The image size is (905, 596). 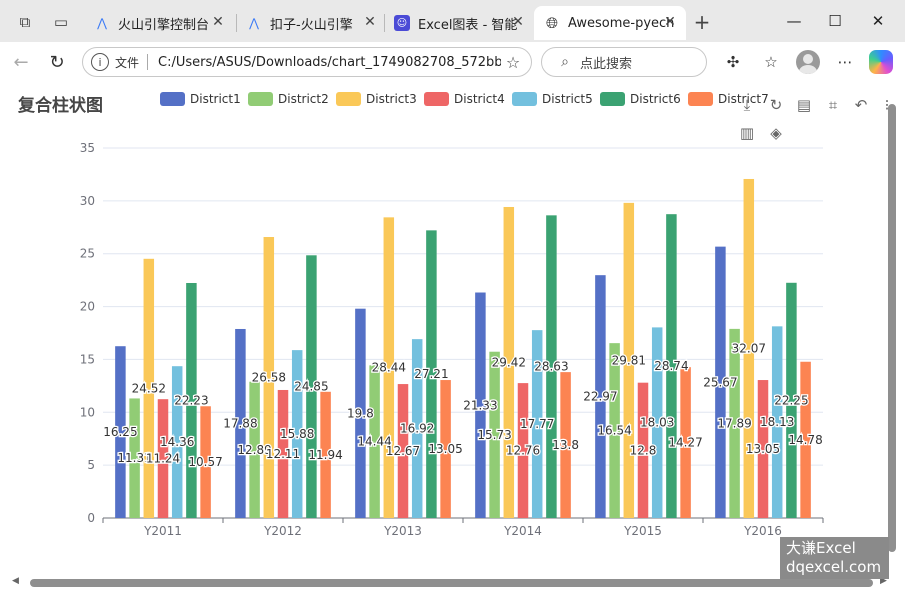 What do you see at coordinates (376, 99) in the screenshot?
I see `legend-item-district3: District3` at bounding box center [376, 99].